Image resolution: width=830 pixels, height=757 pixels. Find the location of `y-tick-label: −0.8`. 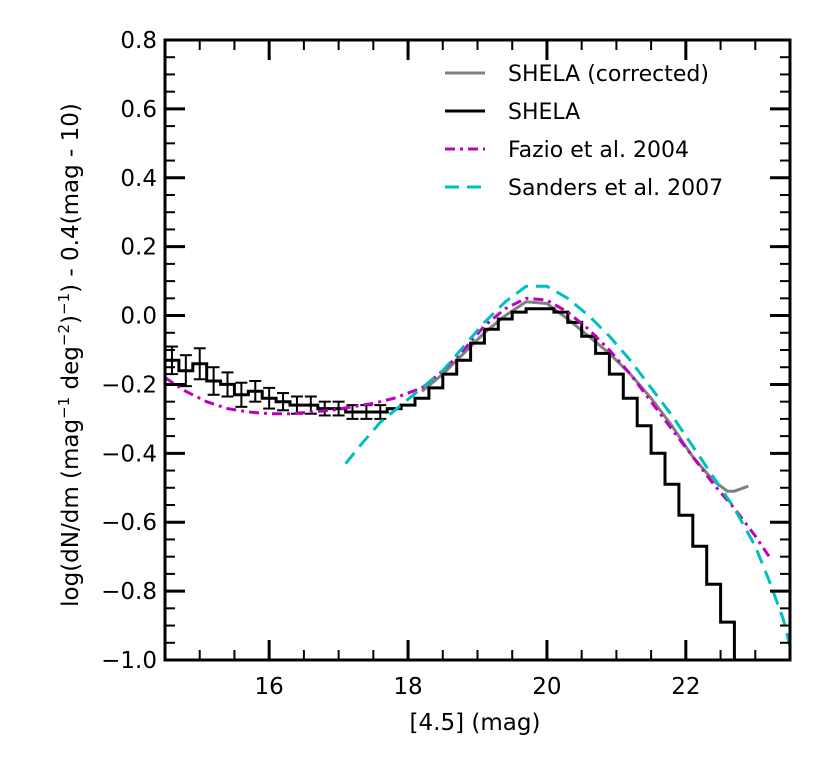

y-tick-label: −0.8 is located at coordinates (129, 592).